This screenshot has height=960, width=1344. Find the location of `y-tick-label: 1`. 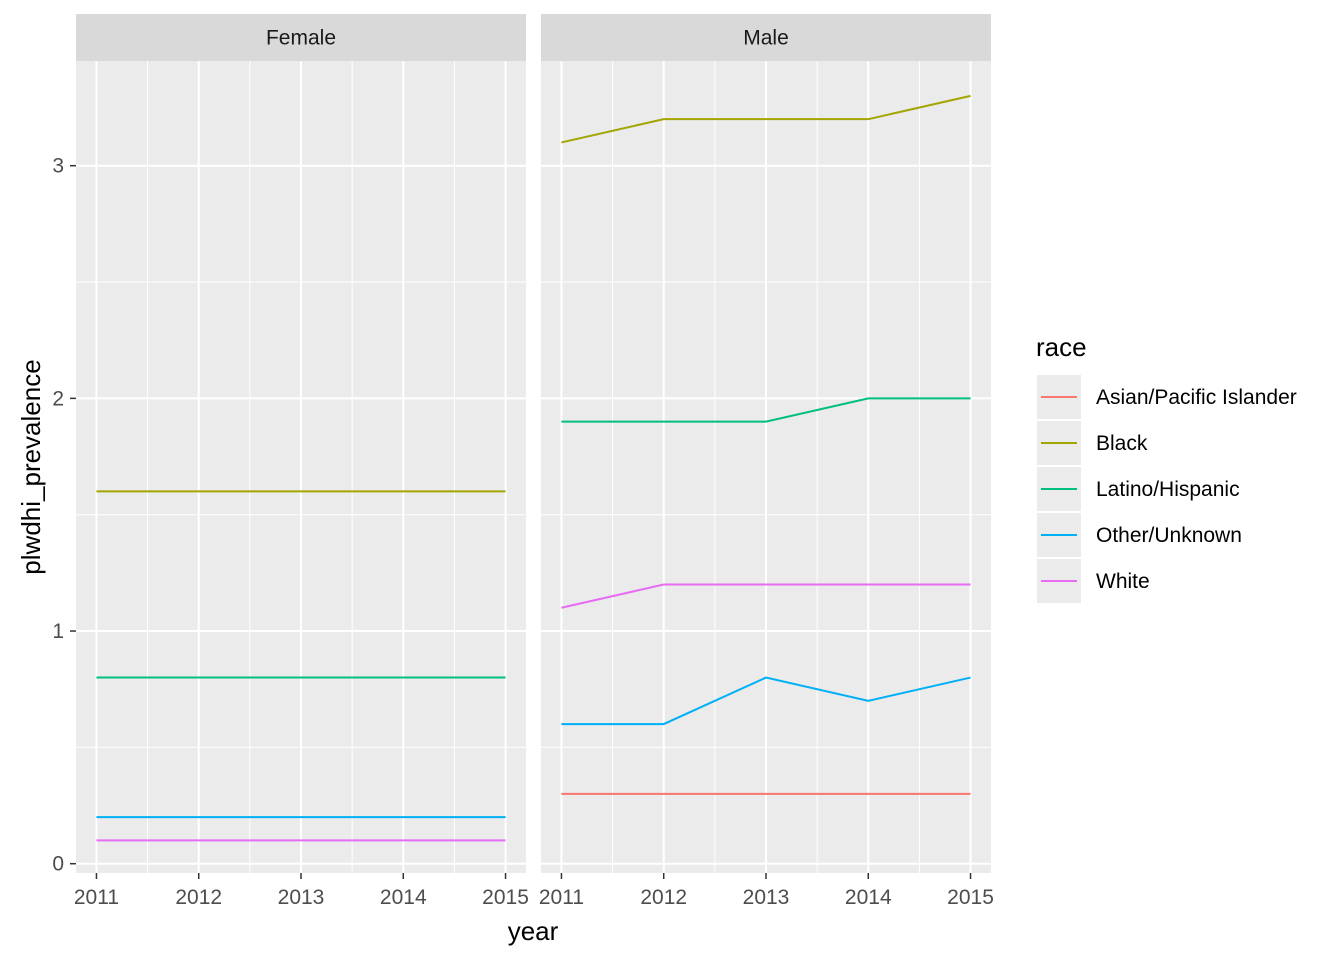

y-tick-label: 1 is located at coordinates (58, 631).